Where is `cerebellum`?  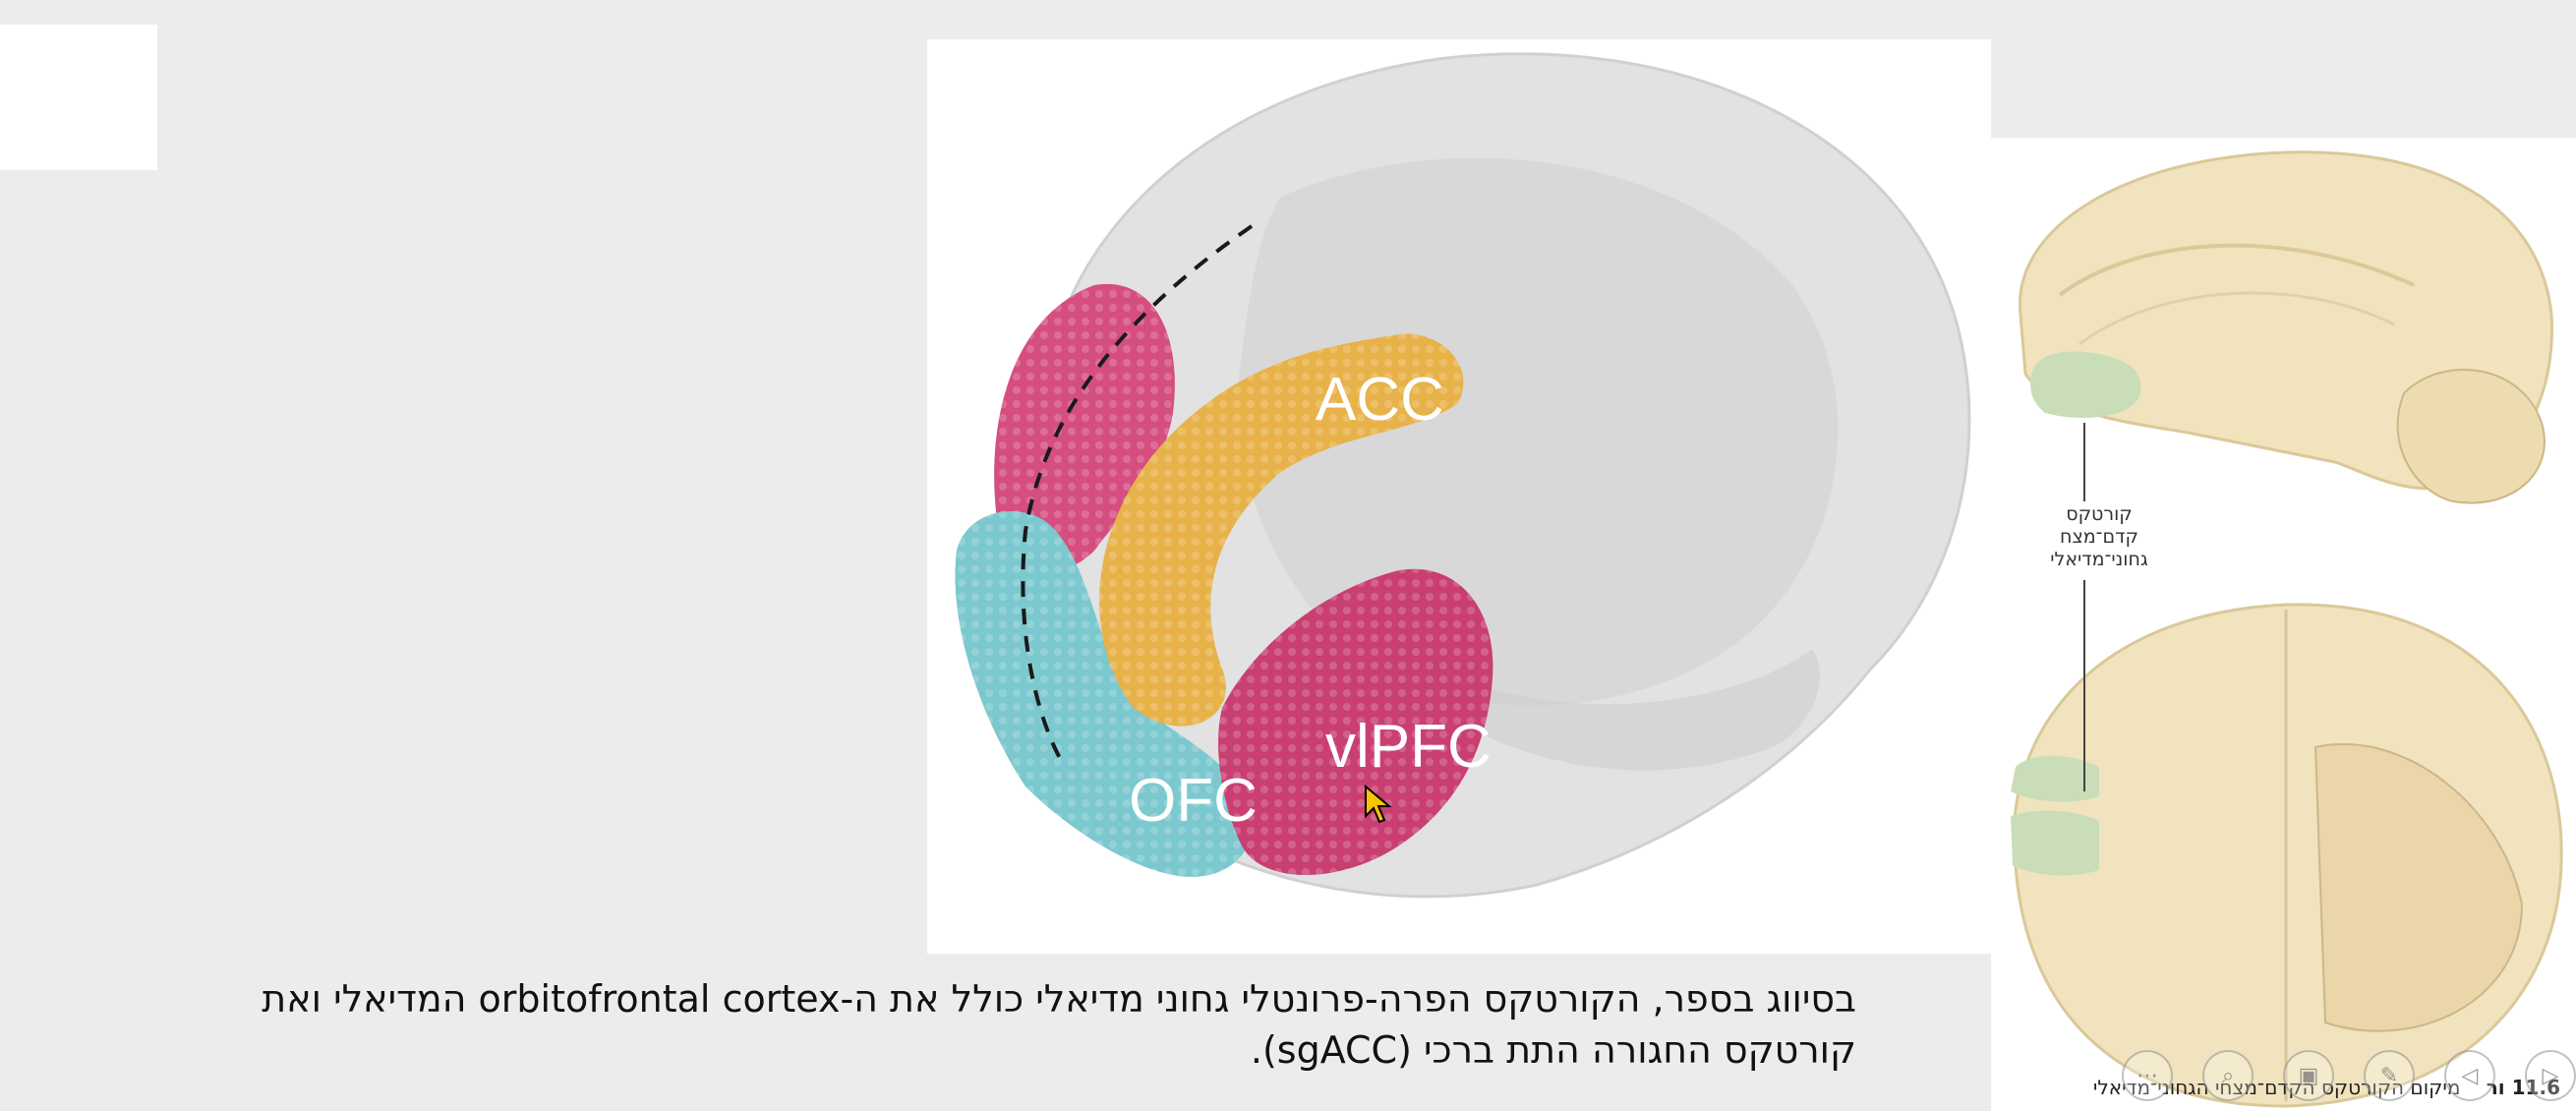
cerebellum is located at coordinates (2471, 436).